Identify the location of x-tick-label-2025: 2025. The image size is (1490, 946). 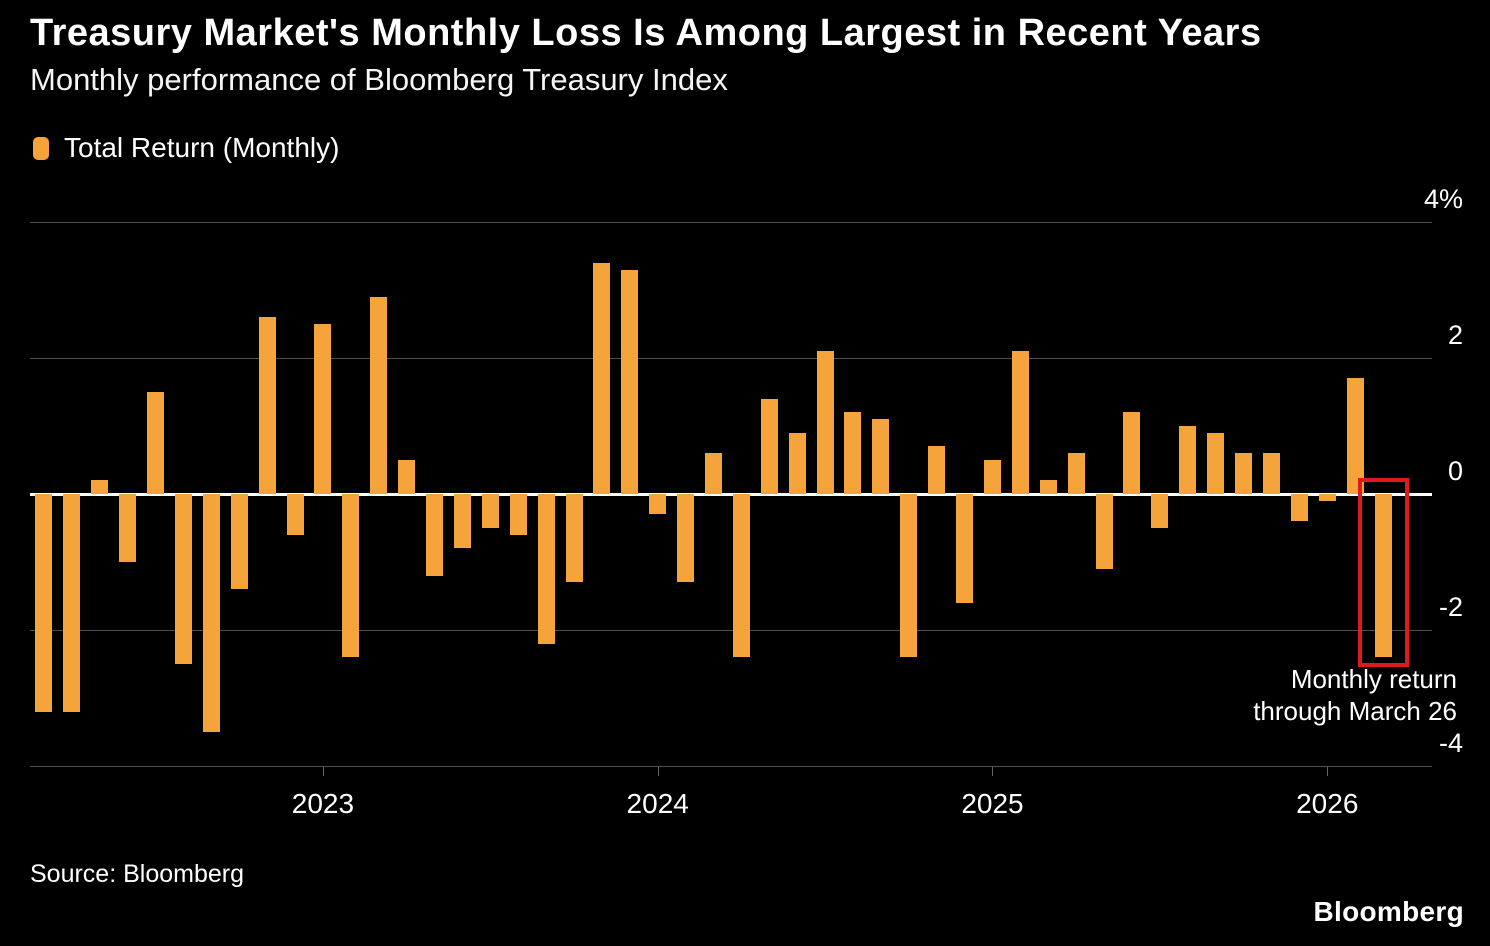
(992, 803).